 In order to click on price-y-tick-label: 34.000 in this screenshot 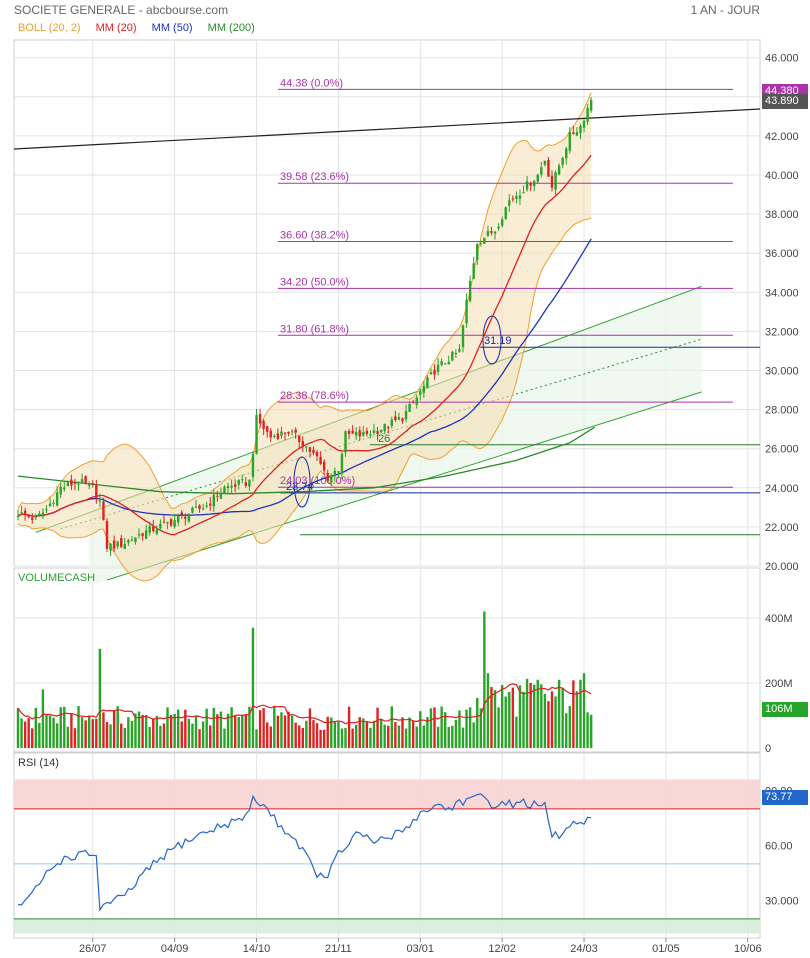, I will do `click(782, 293)`.